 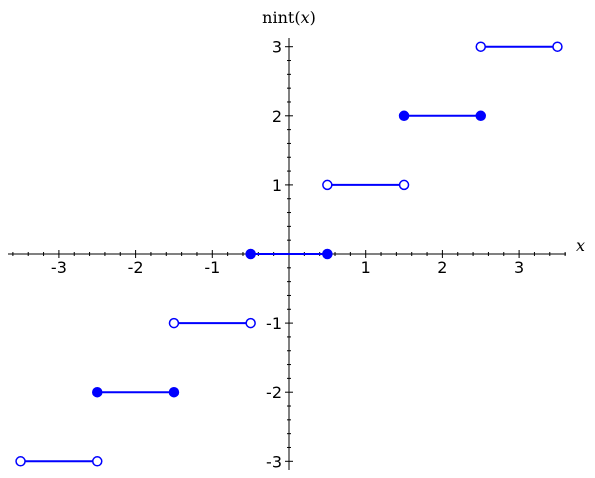 I want to click on x-tick-label: 2, so click(x=442, y=267).